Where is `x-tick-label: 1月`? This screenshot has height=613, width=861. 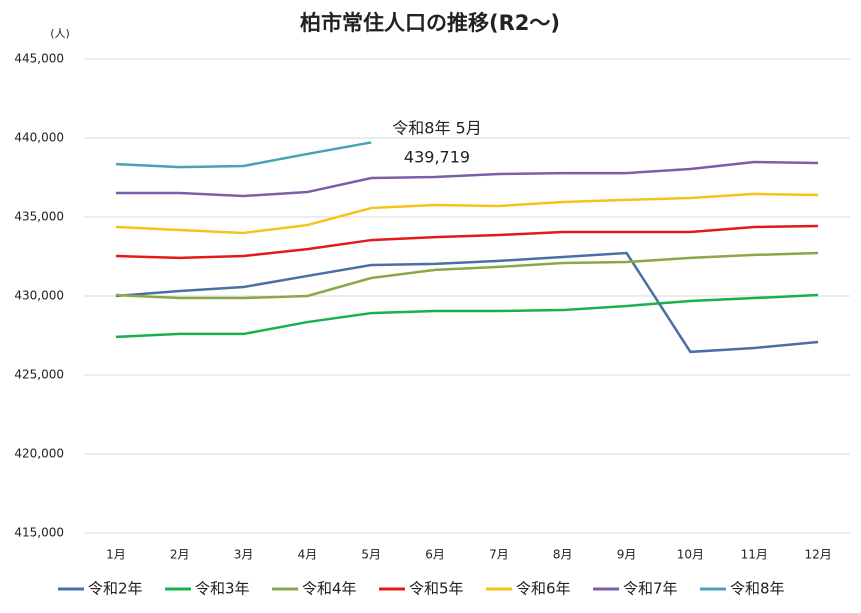
x-tick-label: 1月 is located at coordinates (116, 555).